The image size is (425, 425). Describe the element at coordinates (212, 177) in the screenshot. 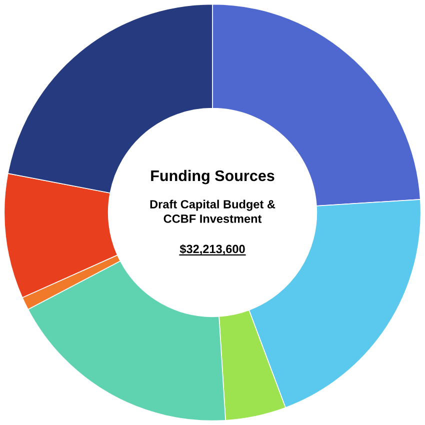

I see `text: Funding Sources` at that location.